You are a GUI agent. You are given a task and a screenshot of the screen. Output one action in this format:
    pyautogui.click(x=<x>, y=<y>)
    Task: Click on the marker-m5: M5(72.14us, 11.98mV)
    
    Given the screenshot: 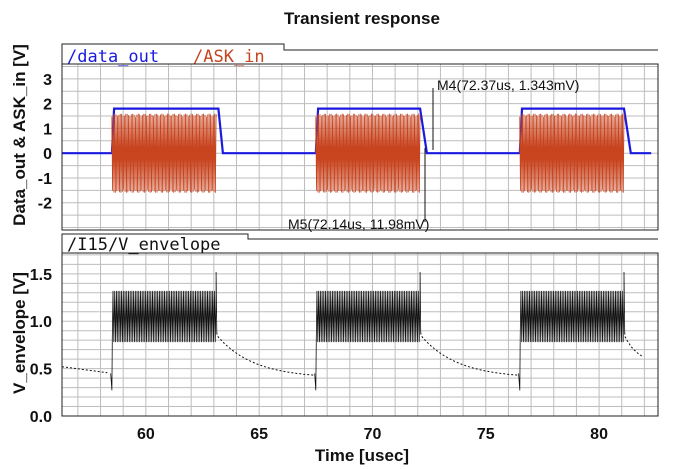 What is the action you would take?
    pyautogui.click(x=358, y=190)
    